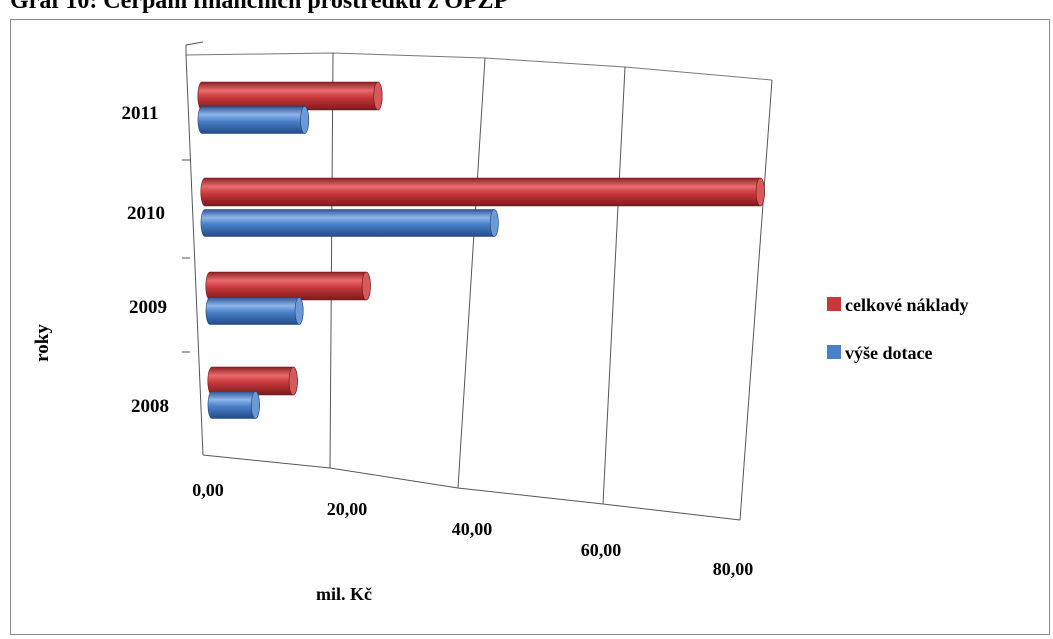 This screenshot has height=639, width=1053. What do you see at coordinates (472, 529) in the screenshot?
I see `x-tick-label: 40,00` at bounding box center [472, 529].